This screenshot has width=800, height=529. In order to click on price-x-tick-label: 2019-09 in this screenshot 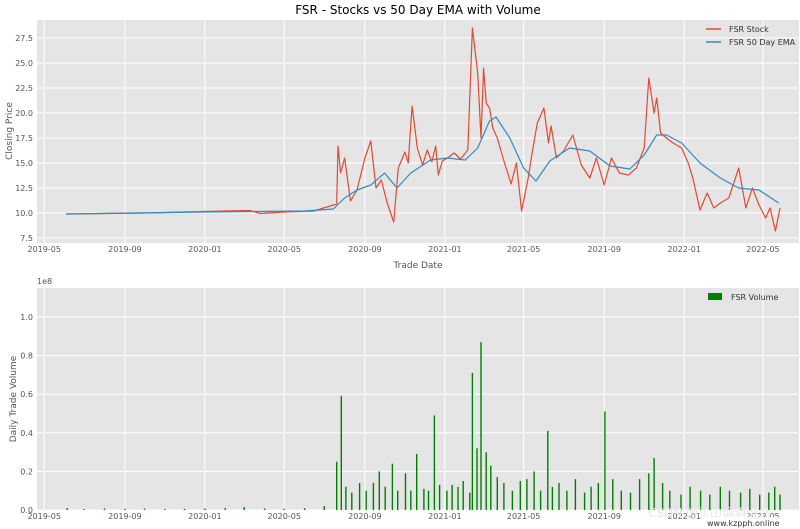, I will do `click(124, 249)`.